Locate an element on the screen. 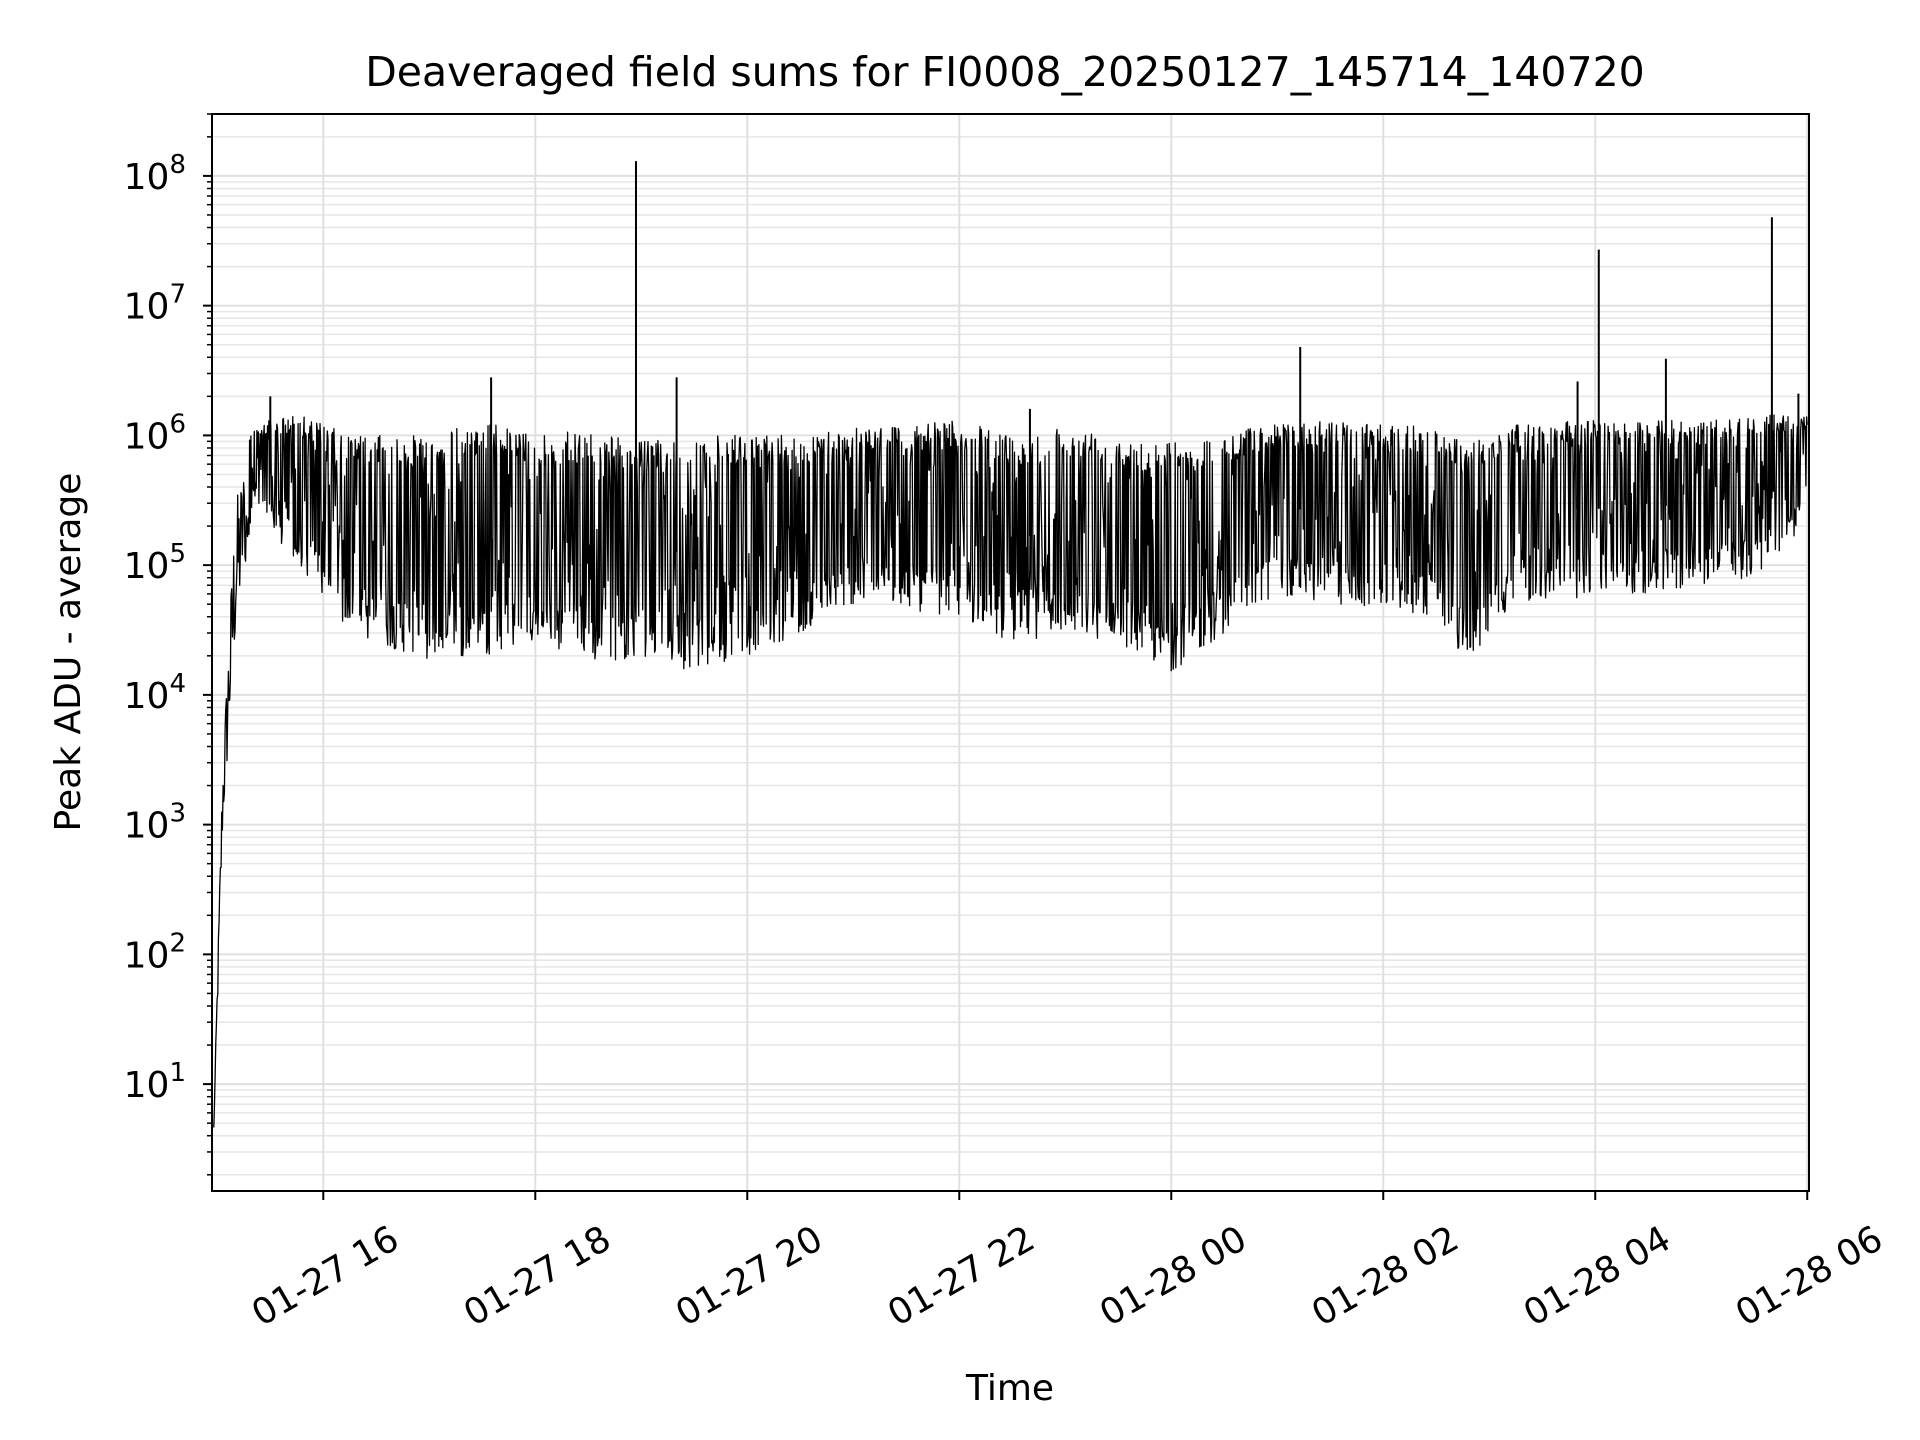  y-tick-label: 10⁴ is located at coordinates (155, 693).